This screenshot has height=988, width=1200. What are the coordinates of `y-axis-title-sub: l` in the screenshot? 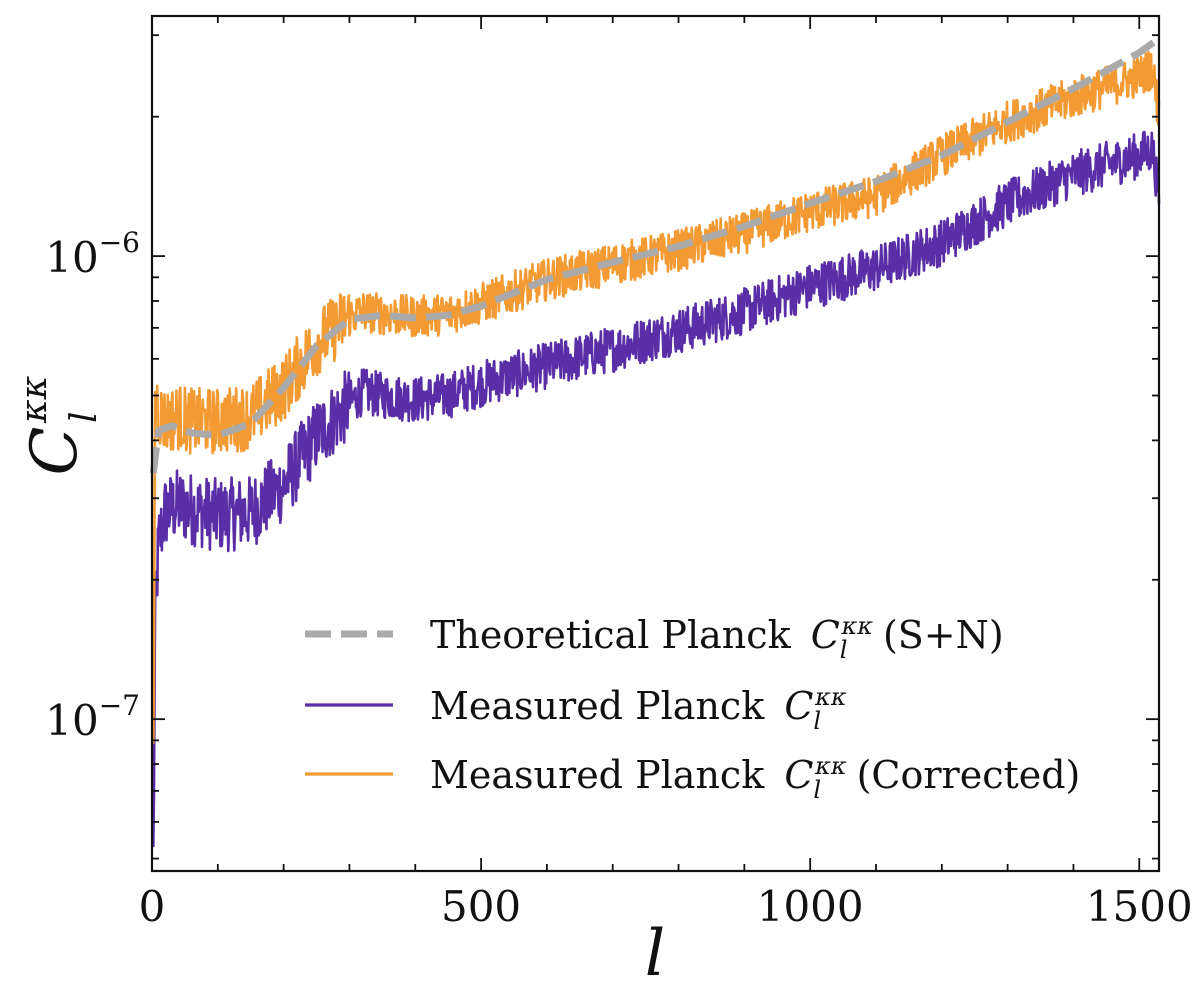 It's located at (84, 417).